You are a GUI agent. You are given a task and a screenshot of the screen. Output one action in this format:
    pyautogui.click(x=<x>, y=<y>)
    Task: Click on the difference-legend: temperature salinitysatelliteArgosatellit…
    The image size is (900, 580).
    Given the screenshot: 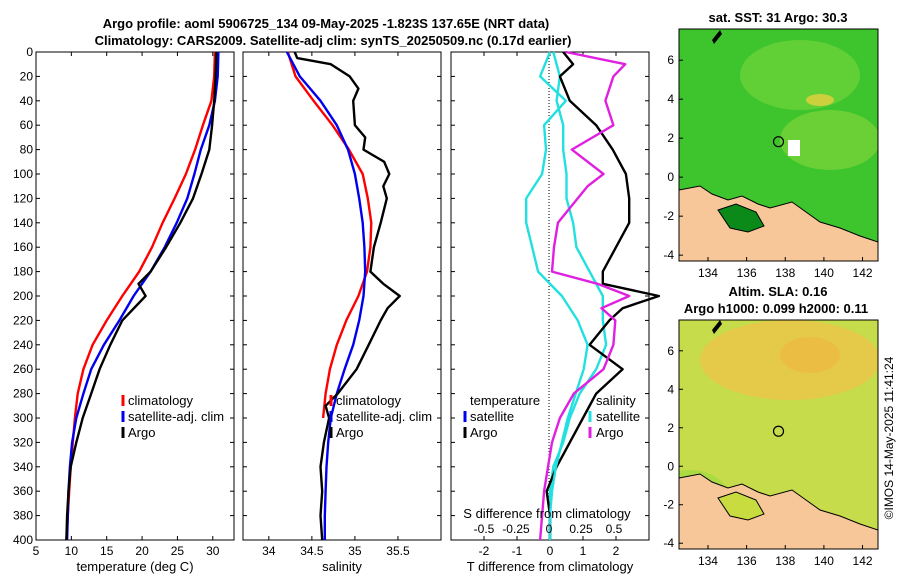 What is the action you would take?
    pyautogui.click(x=551, y=416)
    